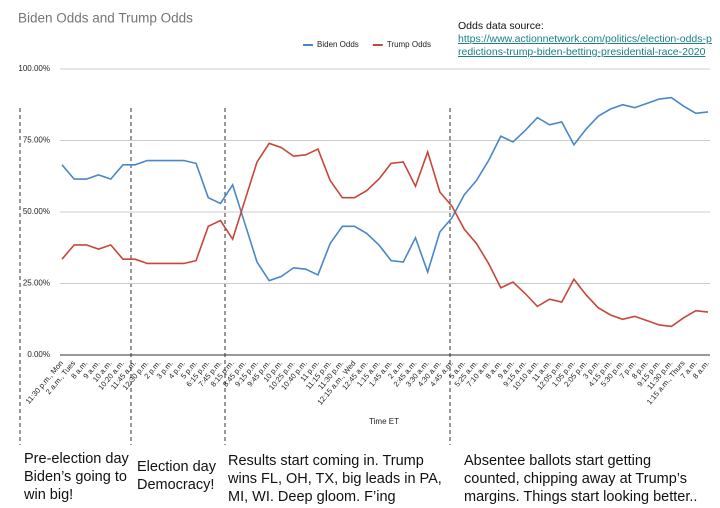 Image resolution: width=720 pixels, height=508 pixels. Describe the element at coordinates (34, 68) in the screenshot. I see `y-tick-label: 100.00%` at that location.